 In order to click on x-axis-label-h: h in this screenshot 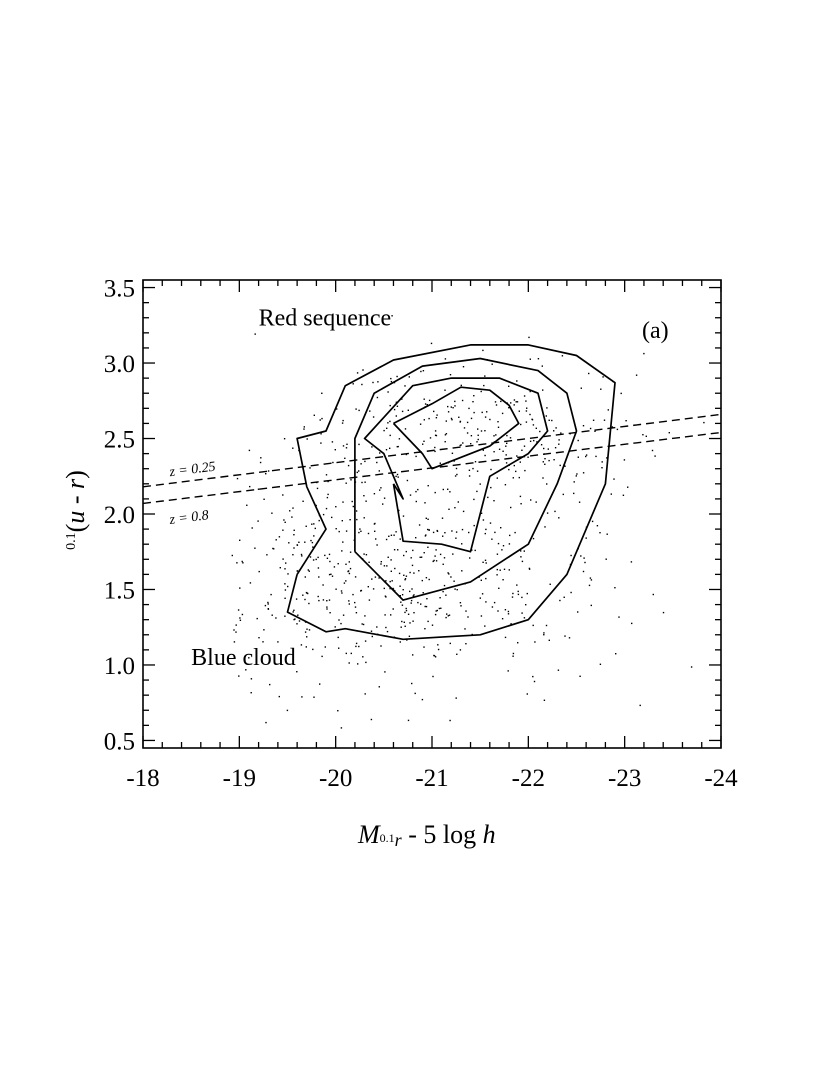, I will do `click(489, 834)`.